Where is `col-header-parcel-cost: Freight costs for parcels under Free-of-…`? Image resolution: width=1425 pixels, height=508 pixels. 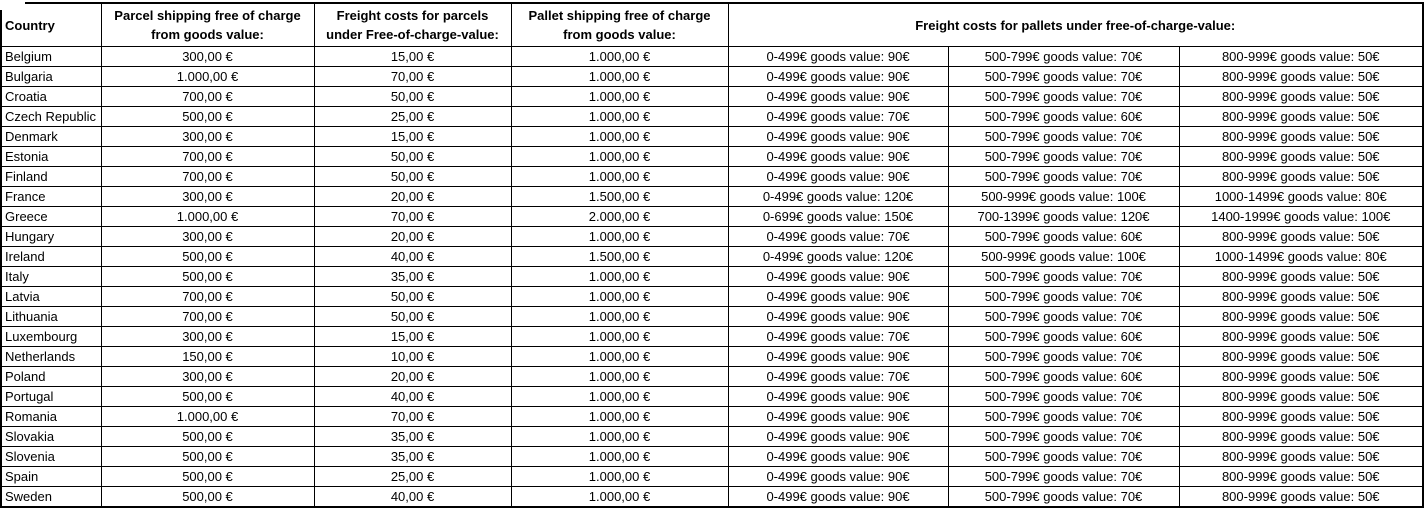
col-header-parcel-cost: Freight costs for parcels under Free-of-… is located at coordinates (412, 24).